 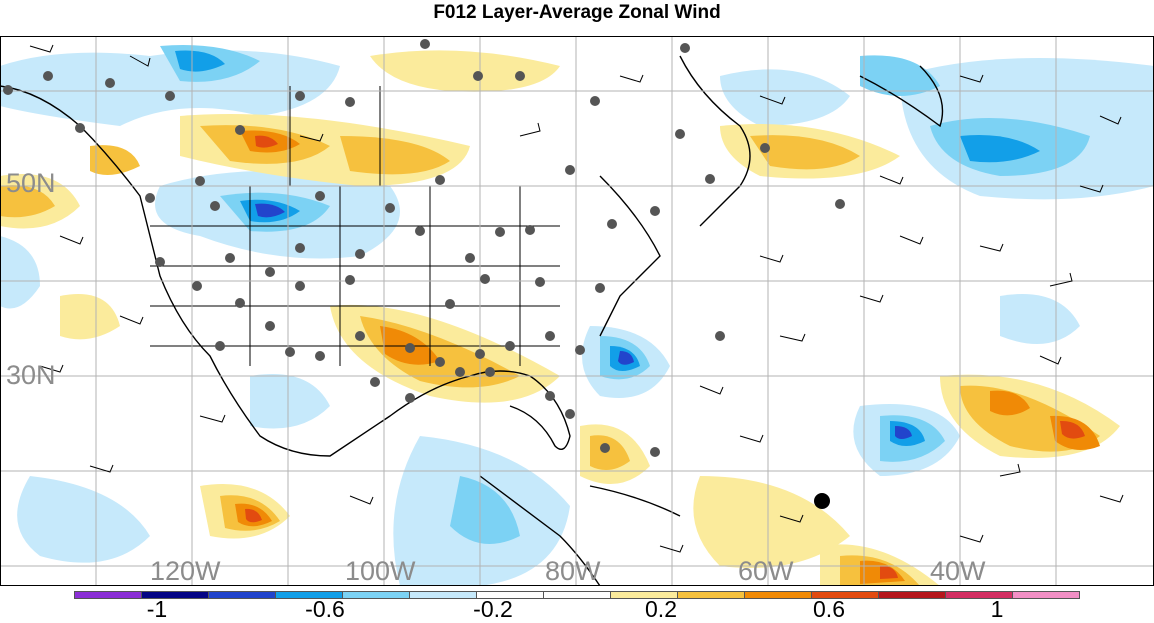 I want to click on lon-label-60w: 60W, so click(x=766, y=571).